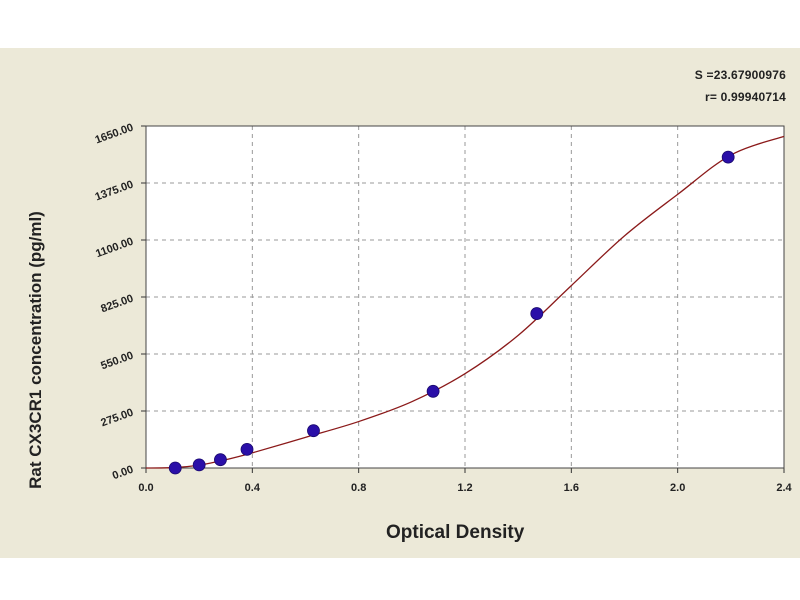 This screenshot has width=800, height=600. What do you see at coordinates (677, 488) in the screenshot?
I see `x-tick-label: 2.0` at bounding box center [677, 488].